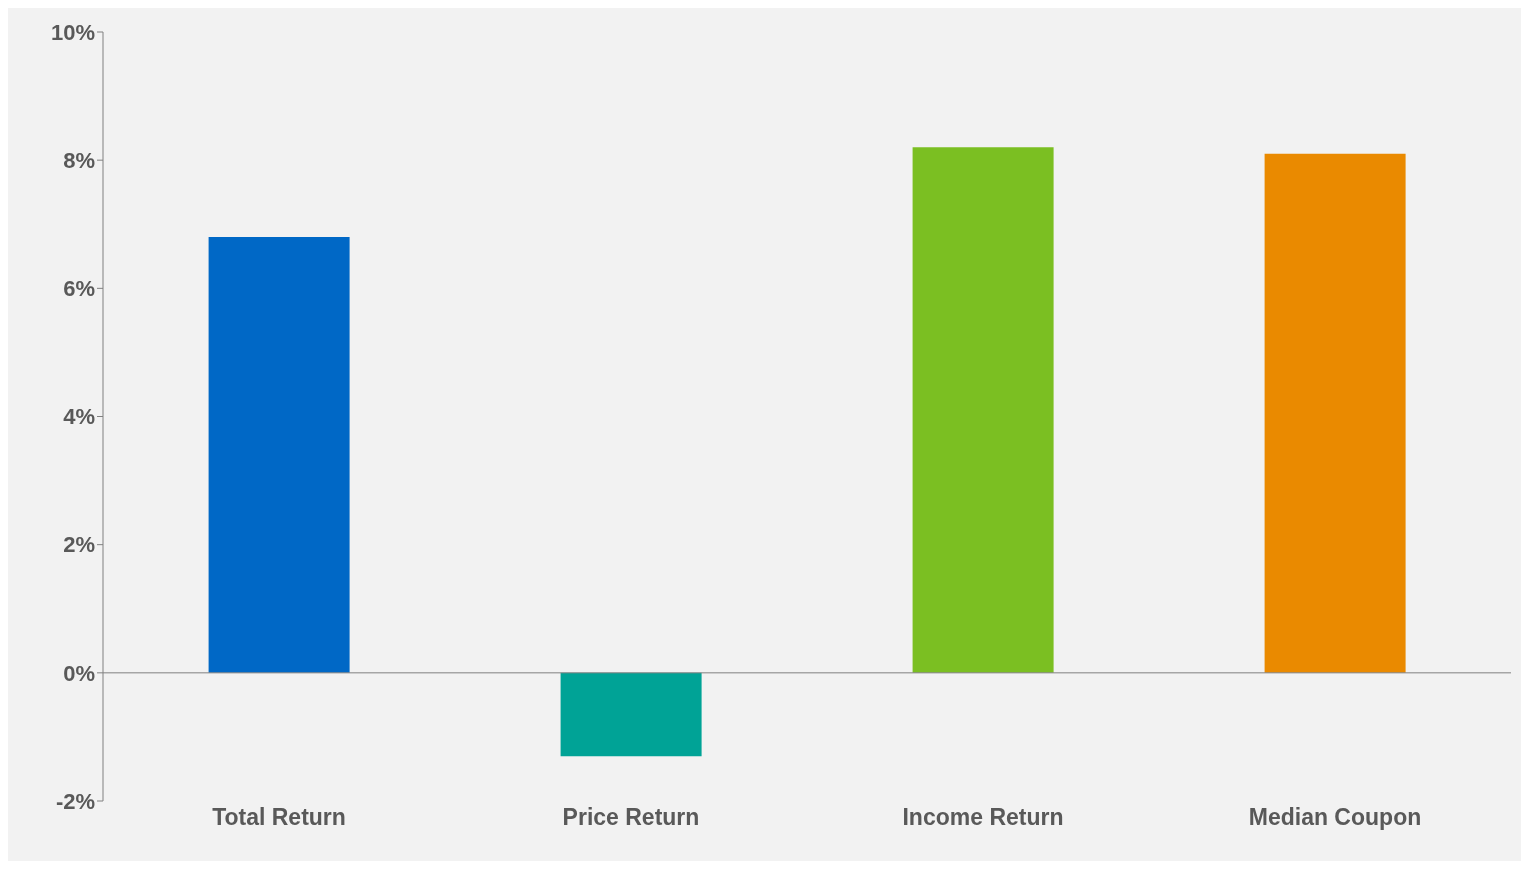 This screenshot has height=869, width=1529. What do you see at coordinates (1335, 817) in the screenshot?
I see `x-tick-label: Median Coupon` at bounding box center [1335, 817].